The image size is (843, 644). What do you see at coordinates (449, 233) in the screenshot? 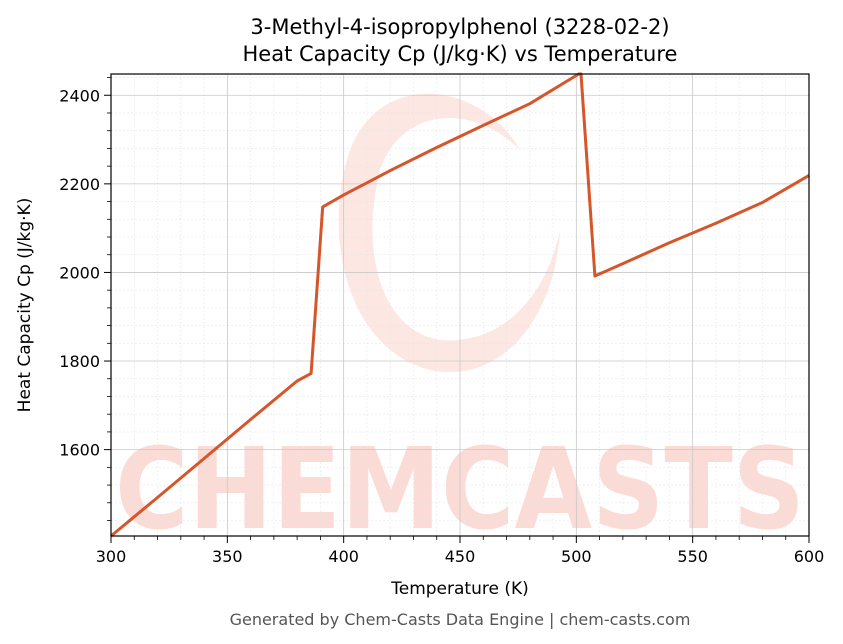
I see `watermark-swirl-icon` at bounding box center [449, 233].